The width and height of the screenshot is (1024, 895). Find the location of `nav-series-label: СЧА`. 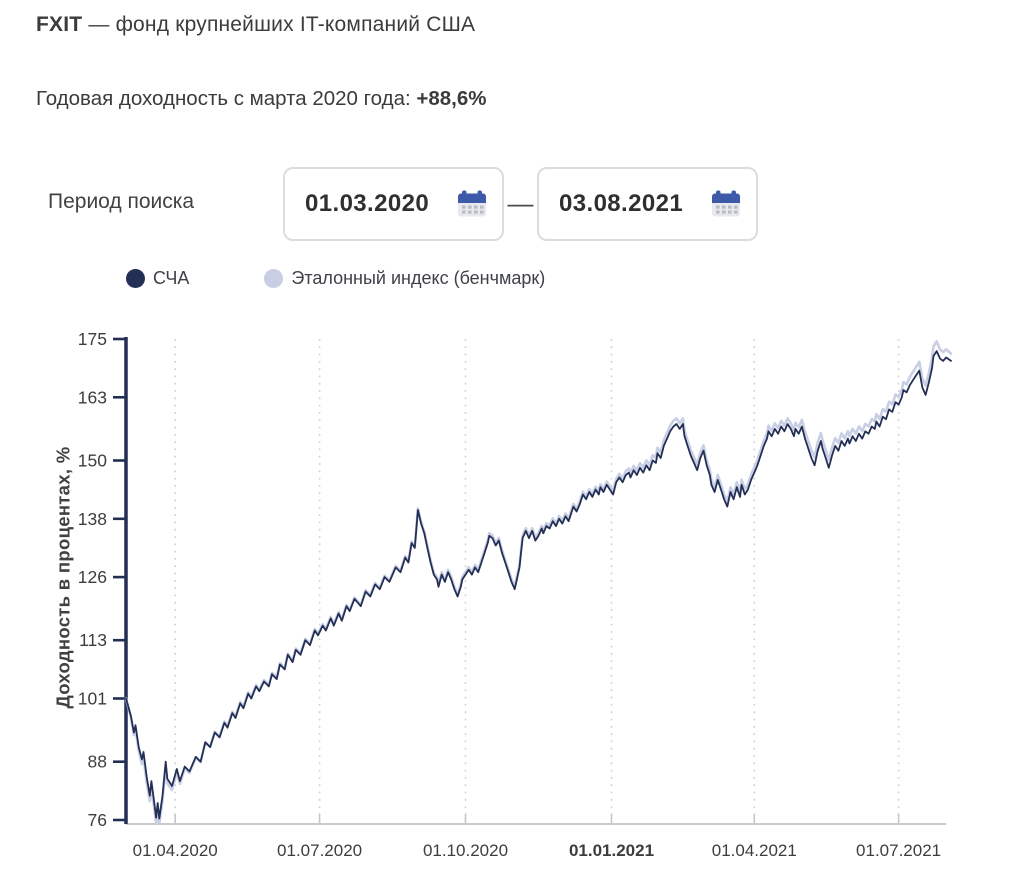

nav-series-label: СЧА is located at coordinates (171, 278).